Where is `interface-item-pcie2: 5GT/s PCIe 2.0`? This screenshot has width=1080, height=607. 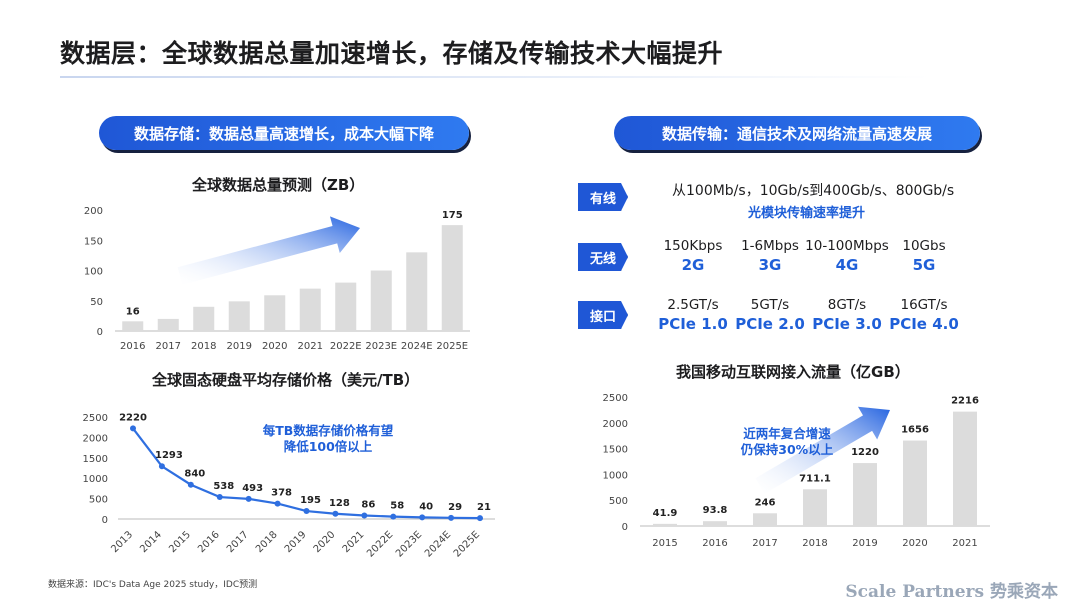
interface-item-pcie2: 5GT/s PCIe 2.0 is located at coordinates (770, 315).